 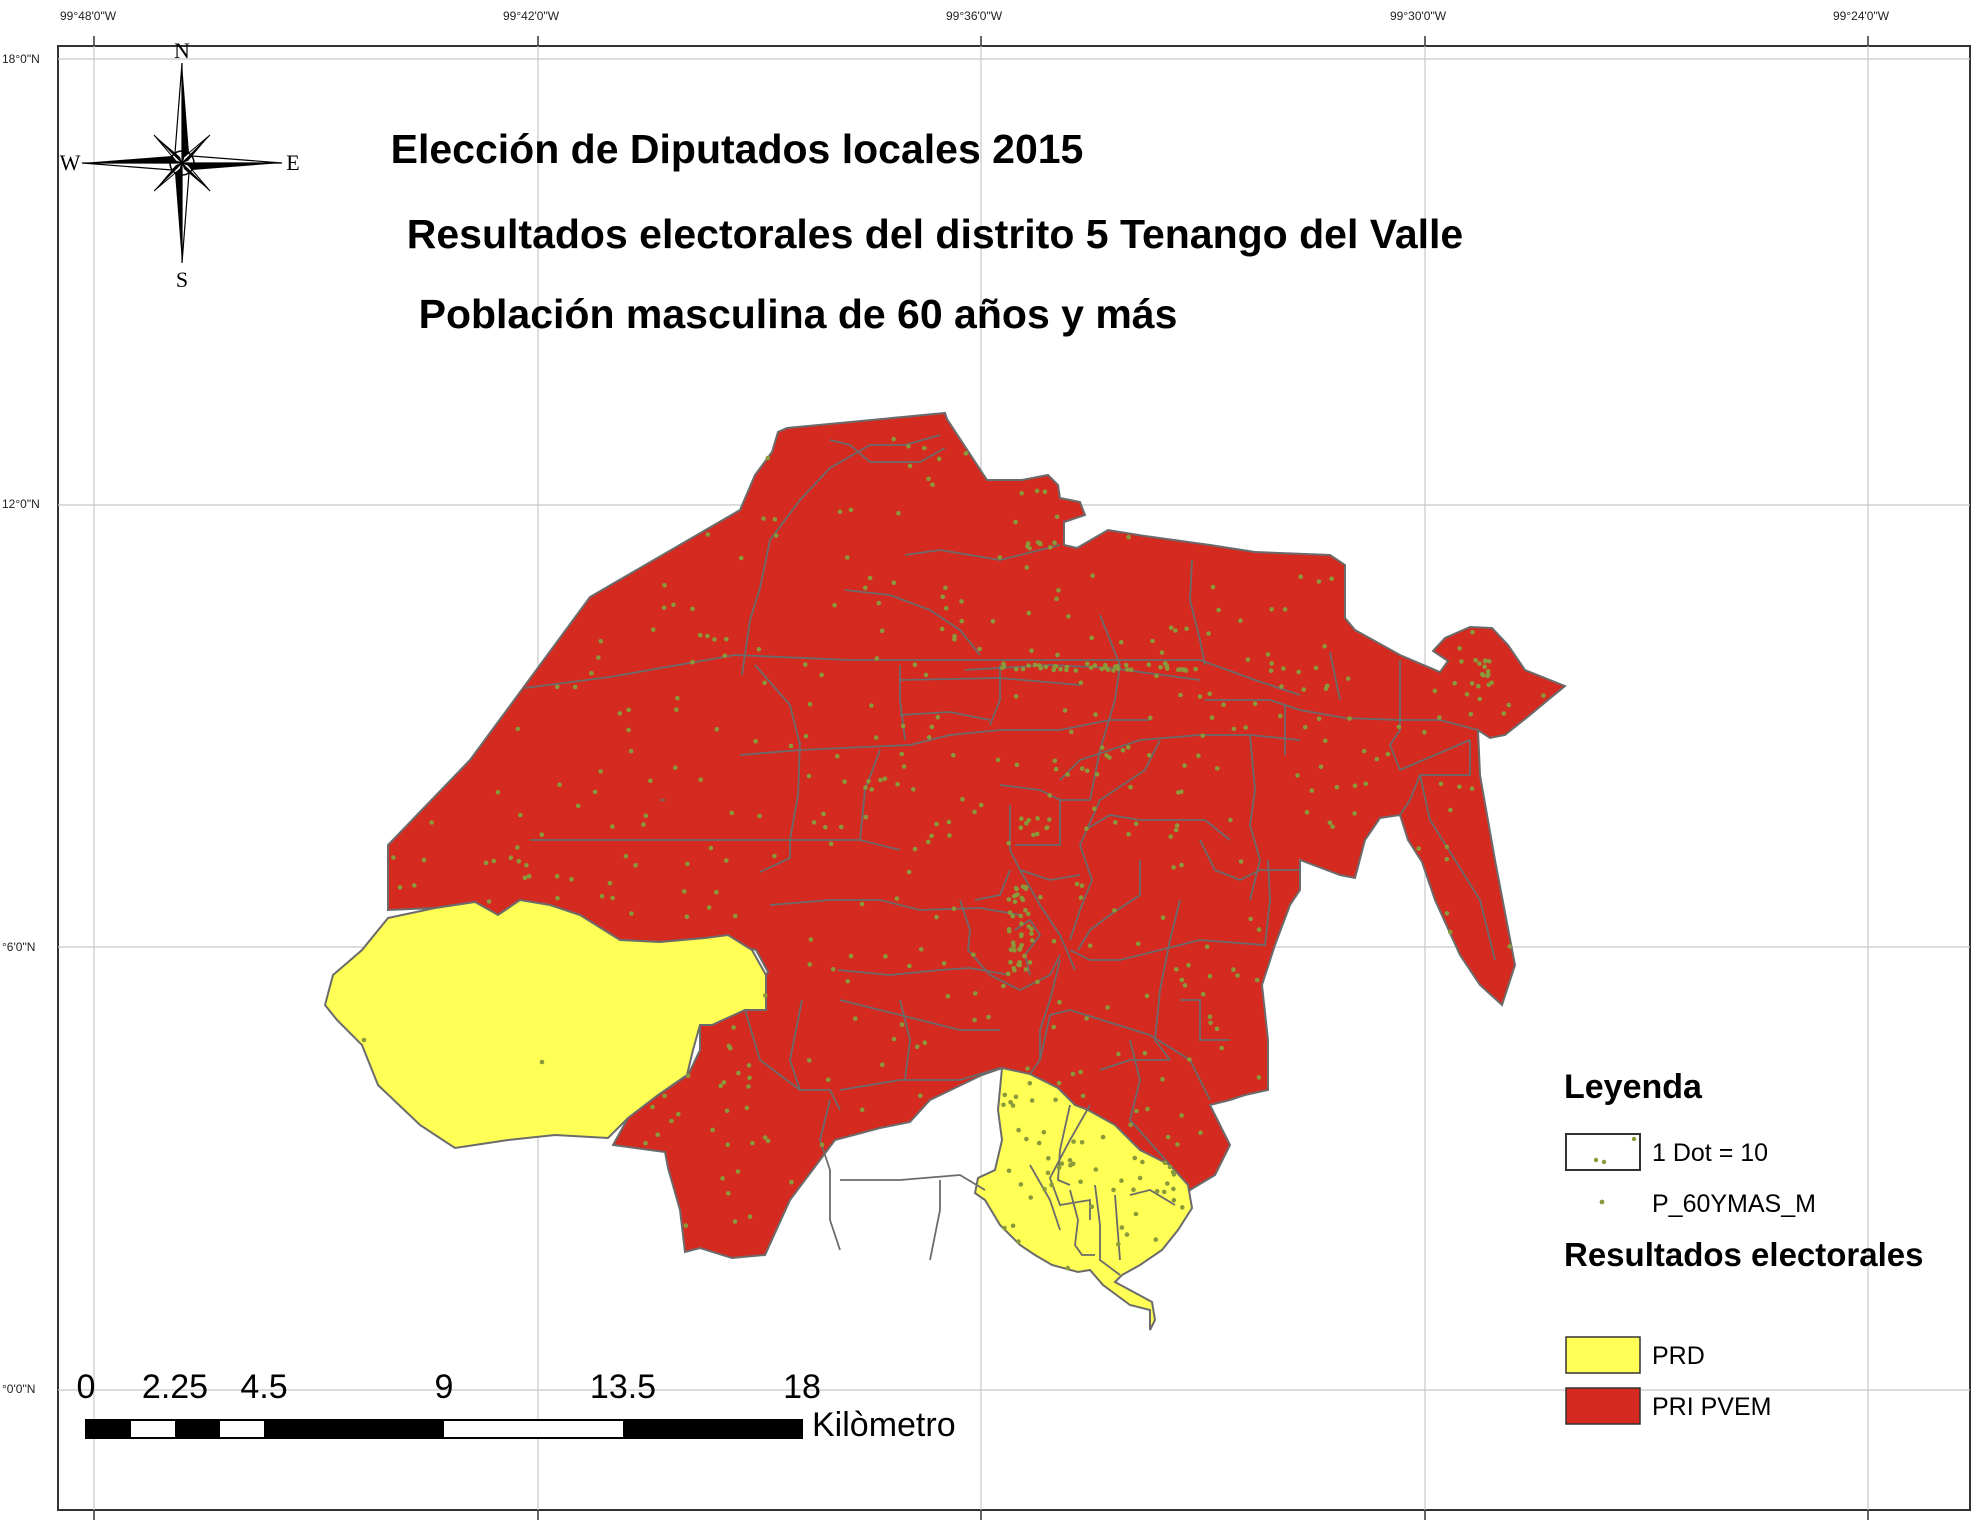 What do you see at coordinates (182, 163) in the screenshot?
I see `north-arrow` at bounding box center [182, 163].